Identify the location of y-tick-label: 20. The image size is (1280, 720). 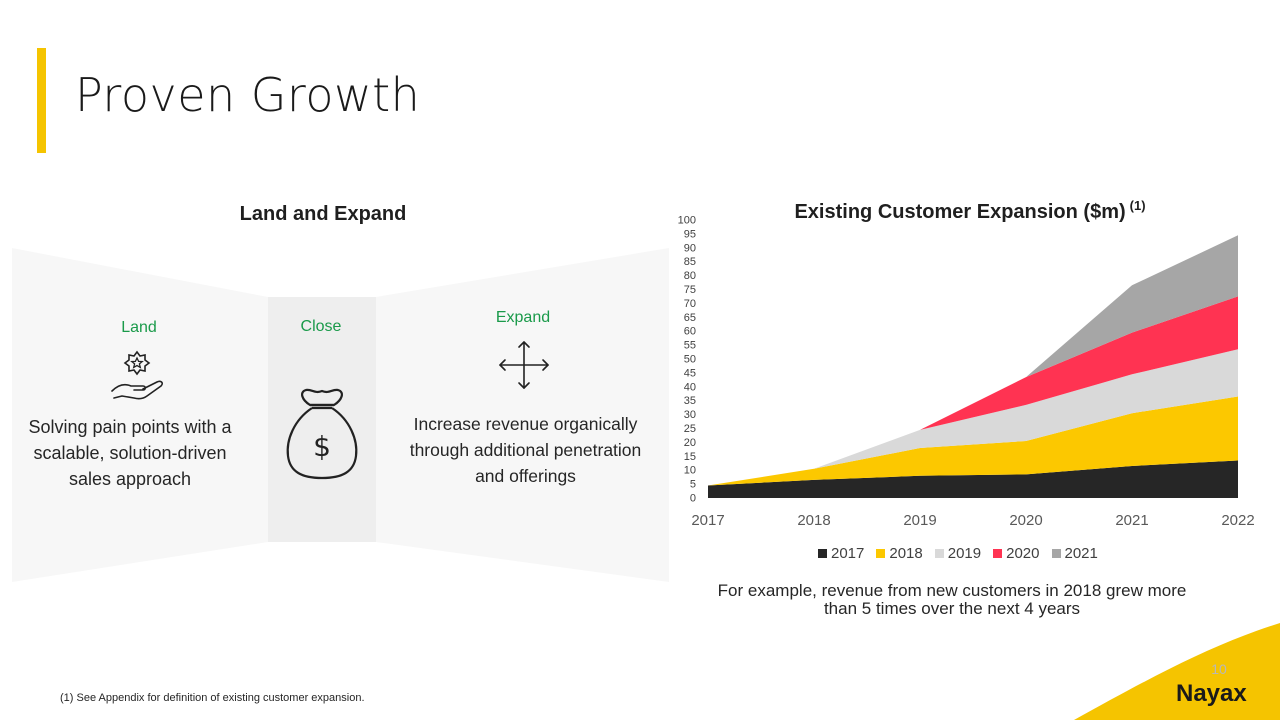
(690, 443).